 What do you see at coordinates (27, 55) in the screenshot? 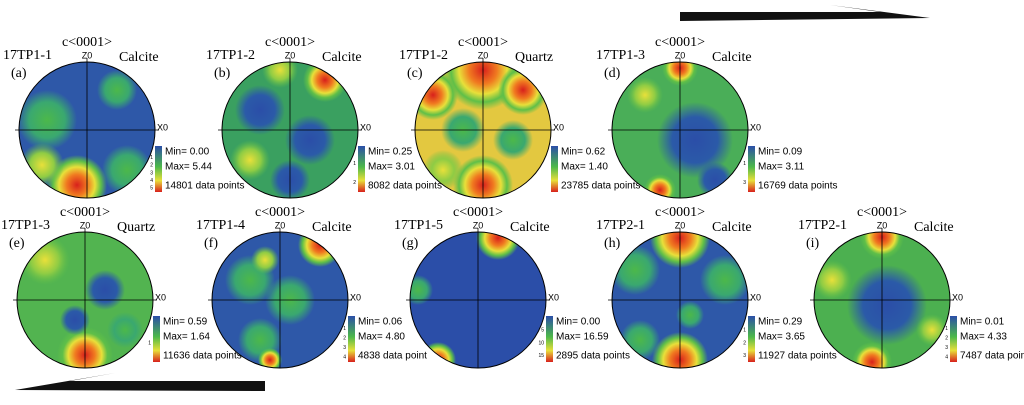
I see `sample-label: 17TP1-1` at bounding box center [27, 55].